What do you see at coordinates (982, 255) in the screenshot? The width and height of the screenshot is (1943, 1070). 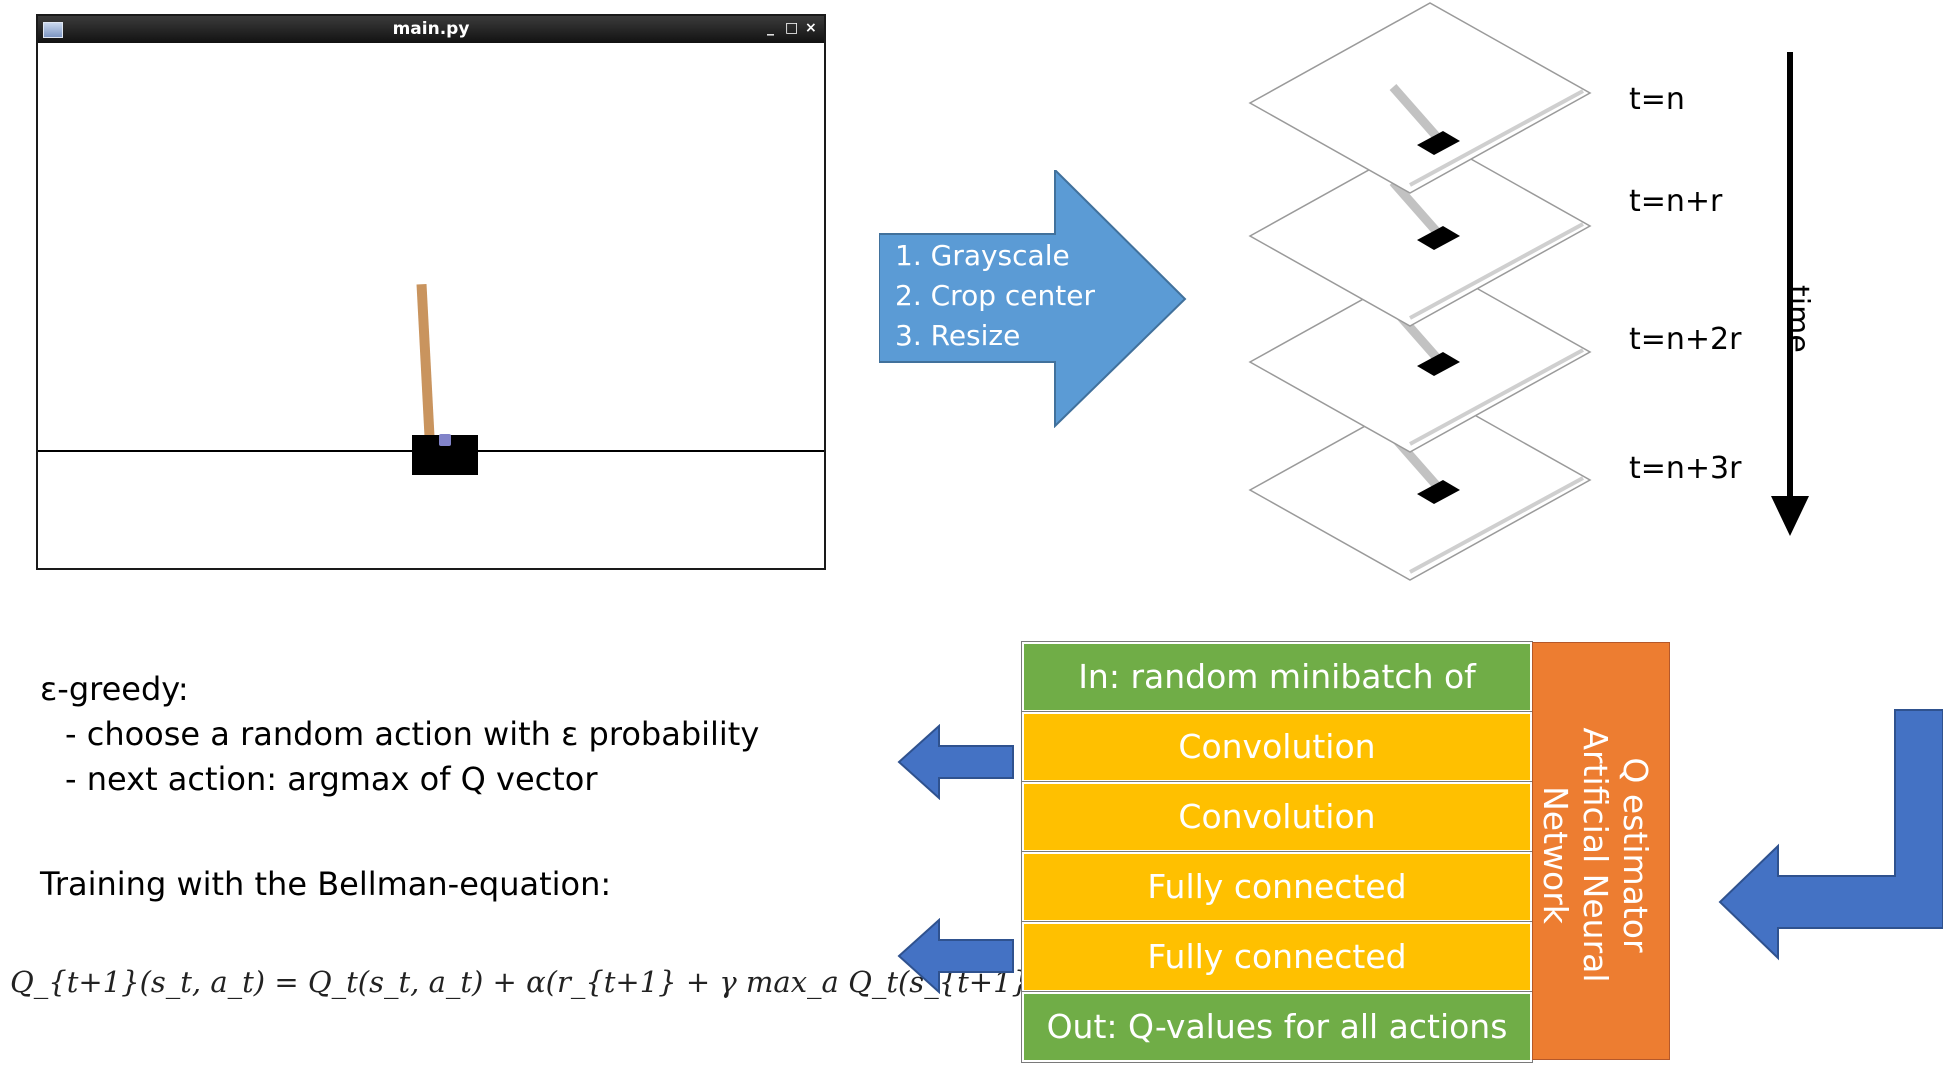 I see `preprocess-step: 1. Grayscale` at bounding box center [982, 255].